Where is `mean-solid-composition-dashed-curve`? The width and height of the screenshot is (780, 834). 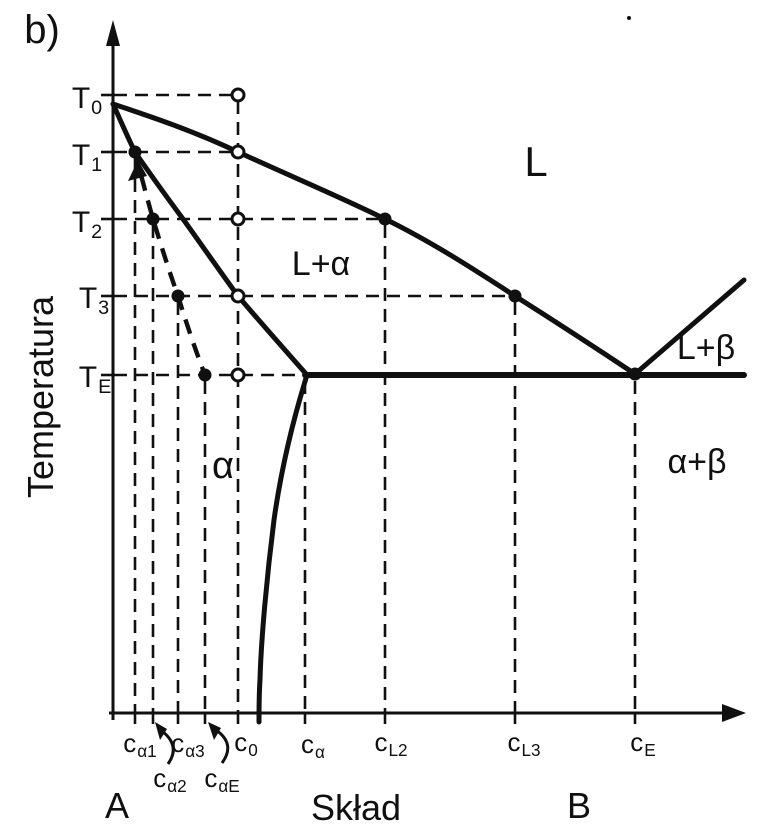 mean-solid-composition-dashed-curve is located at coordinates (170, 263).